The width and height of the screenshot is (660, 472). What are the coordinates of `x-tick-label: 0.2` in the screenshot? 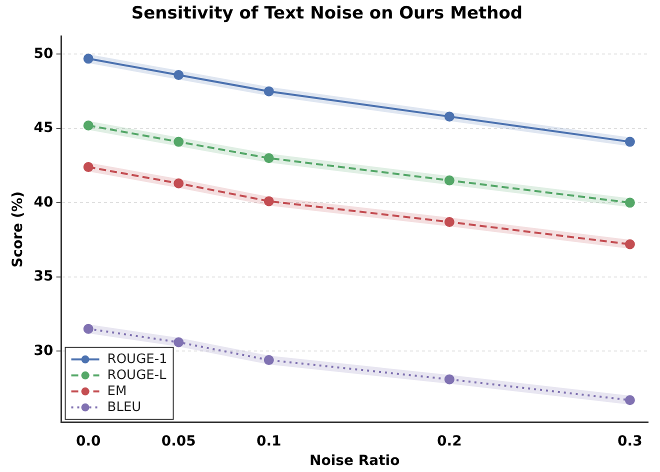 It's located at (449, 441).